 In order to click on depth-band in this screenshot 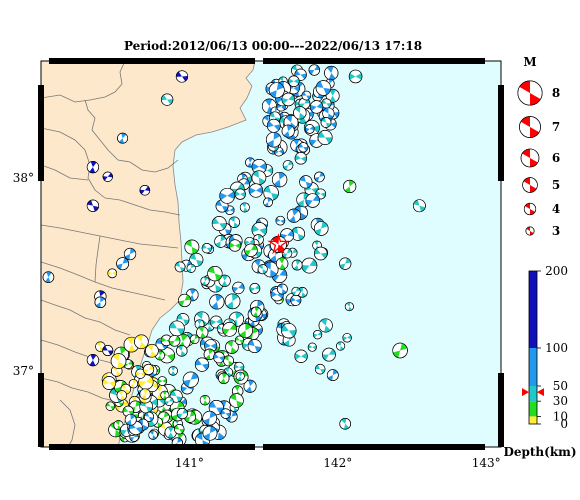, I will do `click(533, 420)`.